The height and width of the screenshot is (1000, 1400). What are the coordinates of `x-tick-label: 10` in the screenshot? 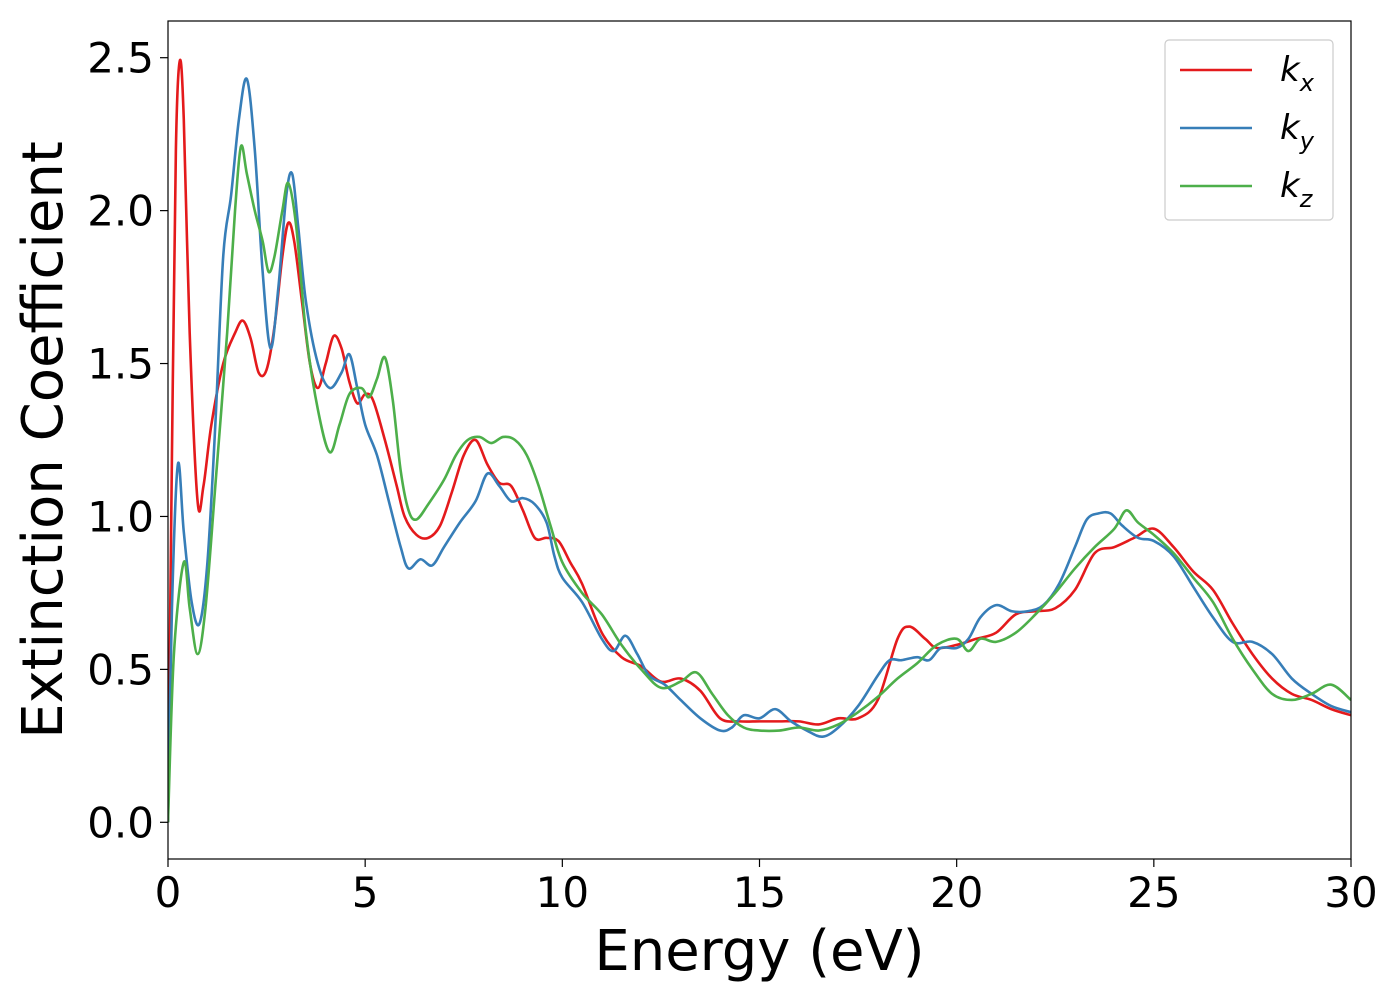 It's located at (562, 892).